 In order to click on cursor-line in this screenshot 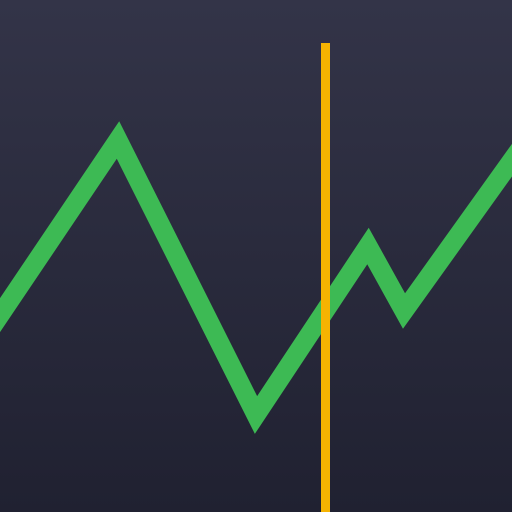, I will do `click(325, 277)`.